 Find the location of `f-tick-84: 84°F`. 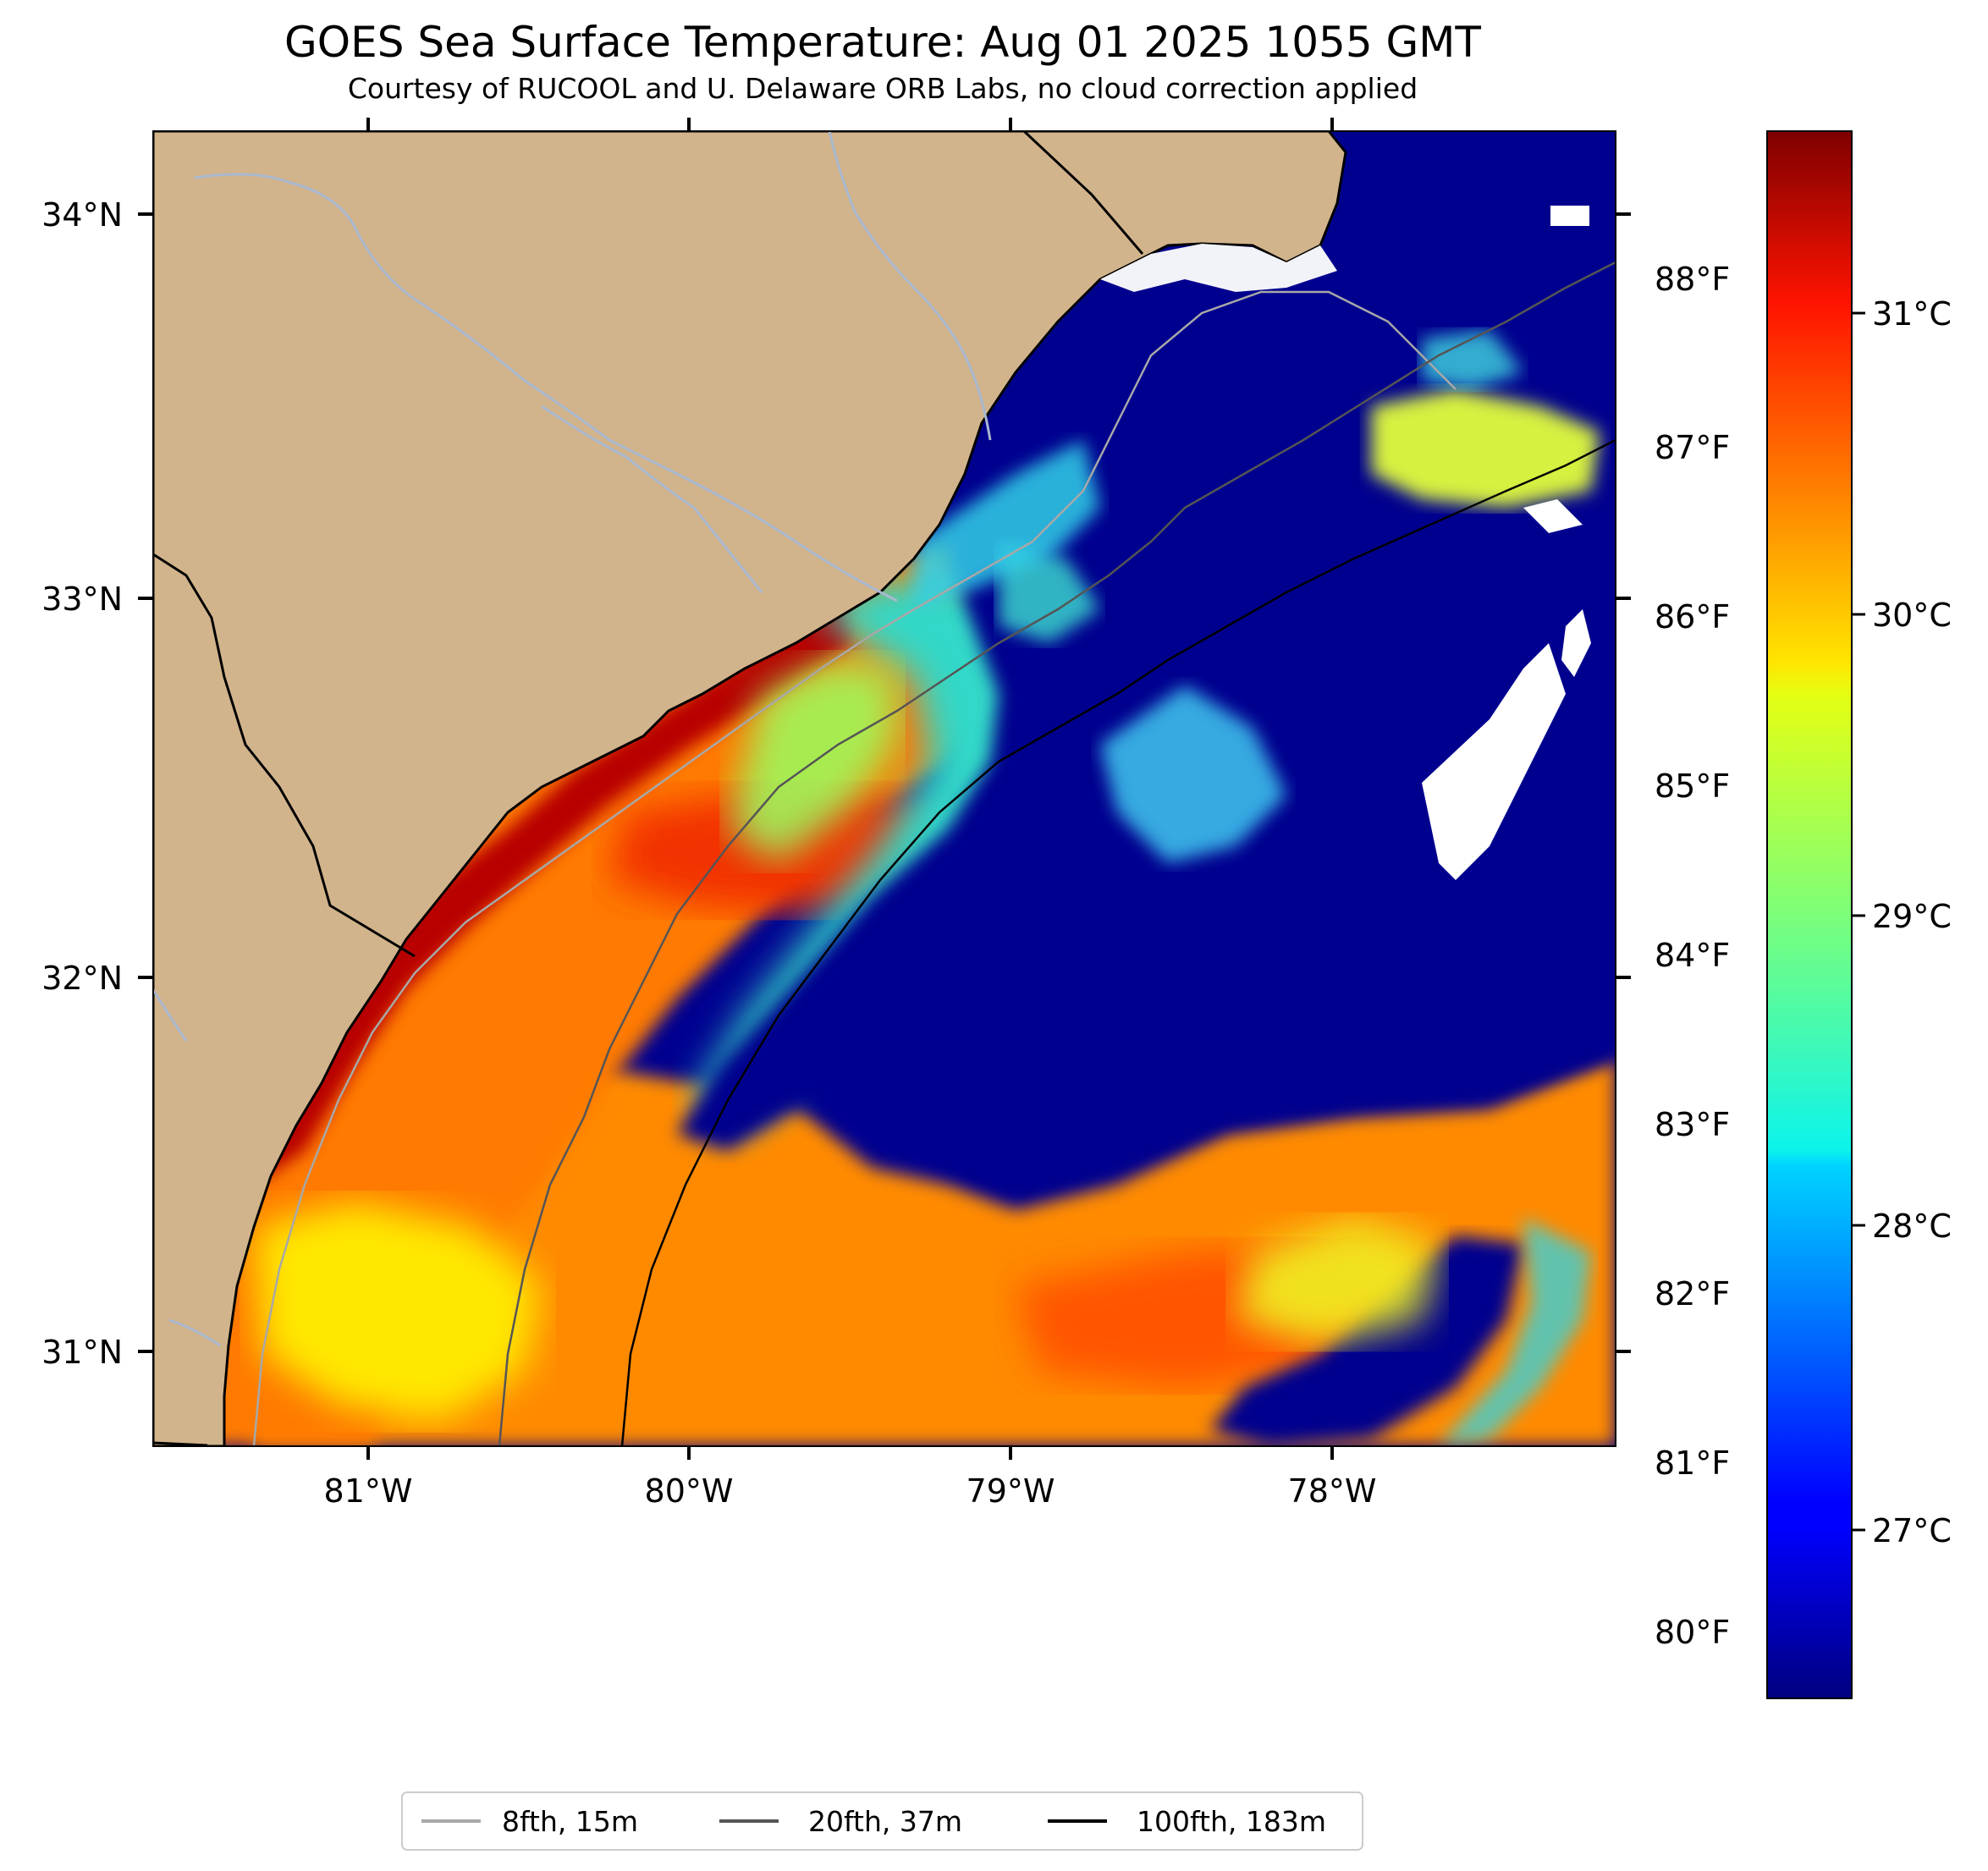

f-tick-84: 84°F is located at coordinates (1692, 956).